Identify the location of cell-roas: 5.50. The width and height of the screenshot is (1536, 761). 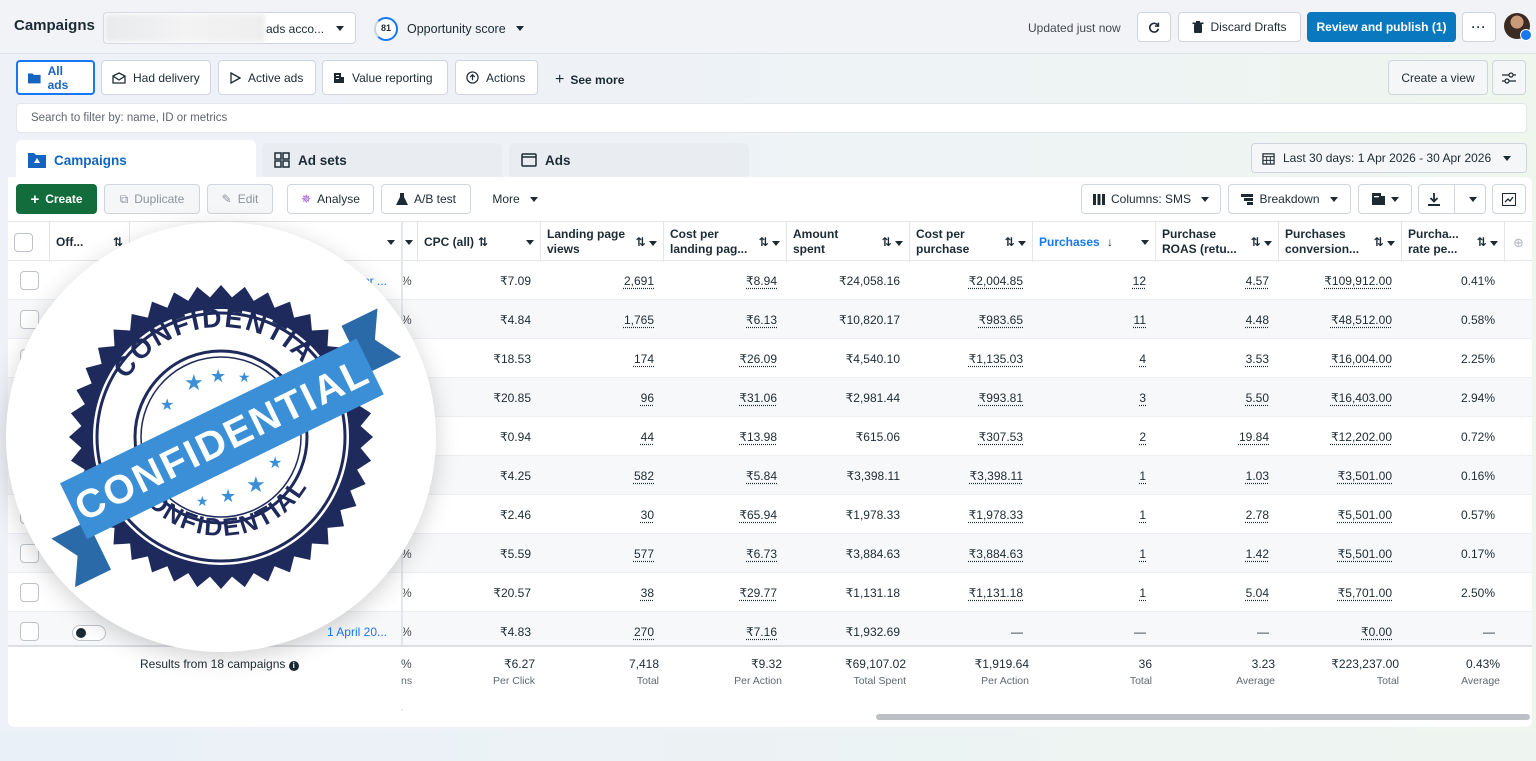
(1257, 397).